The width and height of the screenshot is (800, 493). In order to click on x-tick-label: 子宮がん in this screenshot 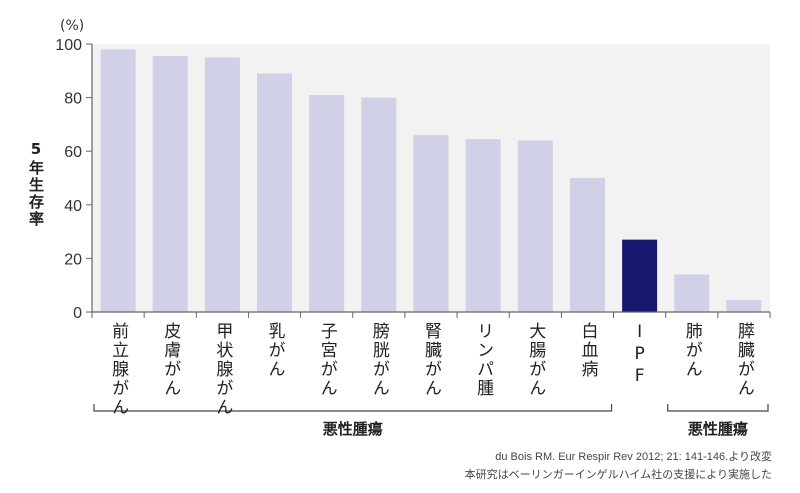, I will do `click(326, 360)`.